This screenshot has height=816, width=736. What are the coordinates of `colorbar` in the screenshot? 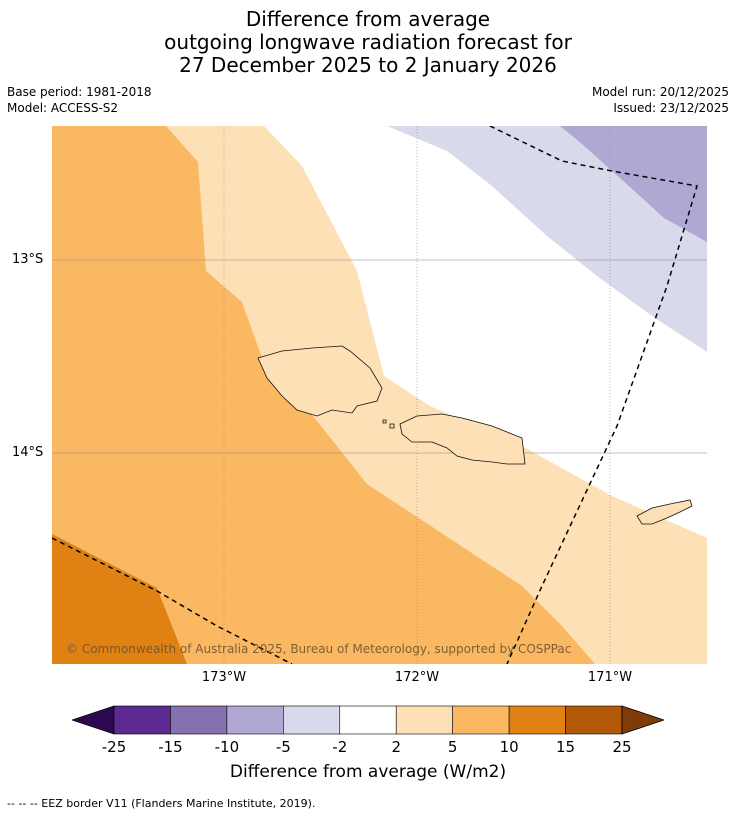 It's located at (368, 720).